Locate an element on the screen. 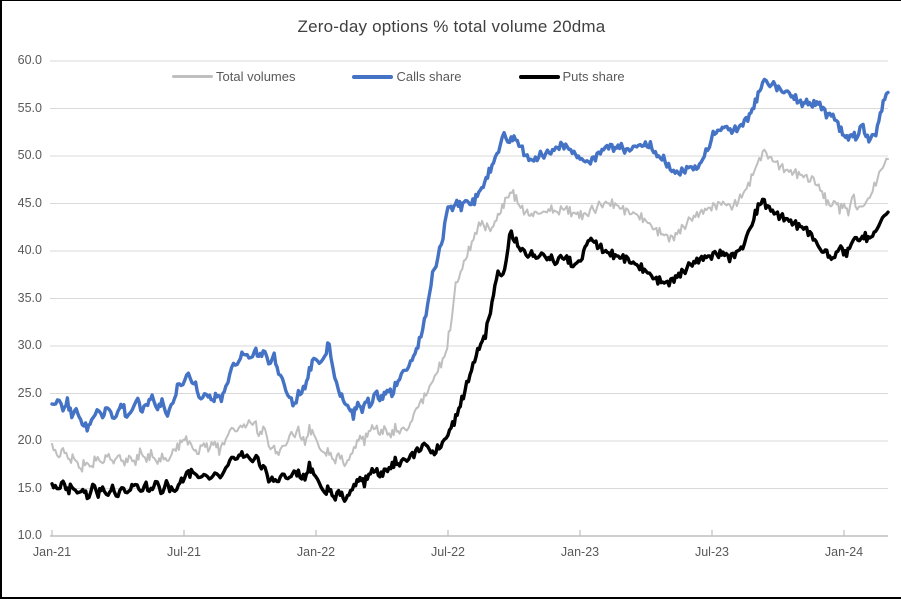 The image size is (901, 599). y-tick-label: 55.0 is located at coordinates (29, 107).